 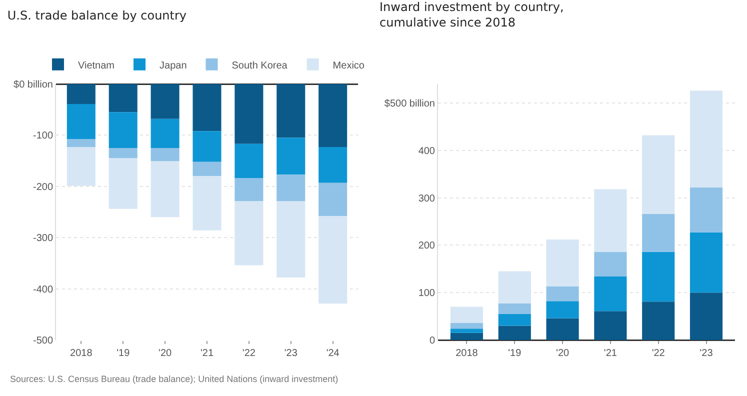 What do you see at coordinates (427, 198) in the screenshot?
I see `y-tick-label: 300` at bounding box center [427, 198].